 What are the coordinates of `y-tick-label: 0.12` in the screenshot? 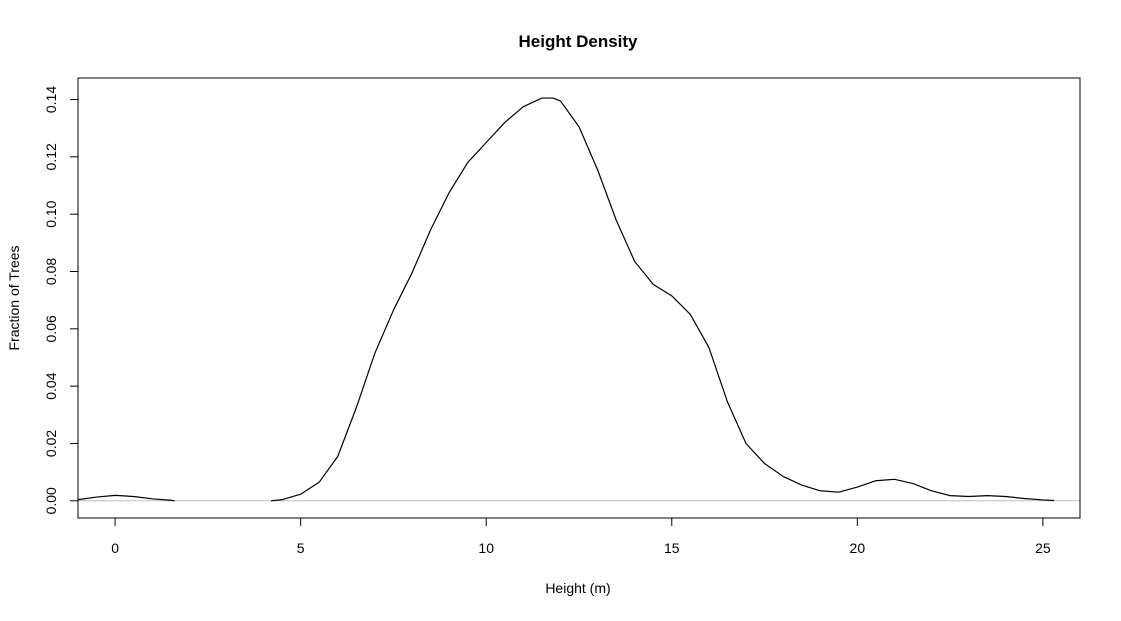 It's located at (51, 156).